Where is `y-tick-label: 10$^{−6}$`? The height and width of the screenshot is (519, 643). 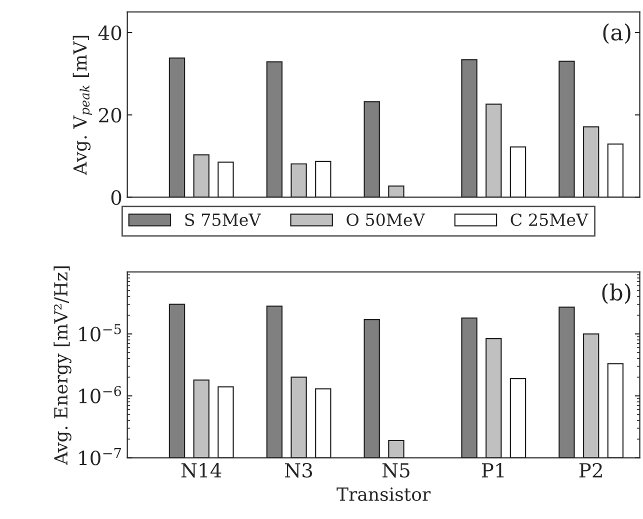
y-tick-label: 10$^{−6}$ is located at coordinates (100, 395).